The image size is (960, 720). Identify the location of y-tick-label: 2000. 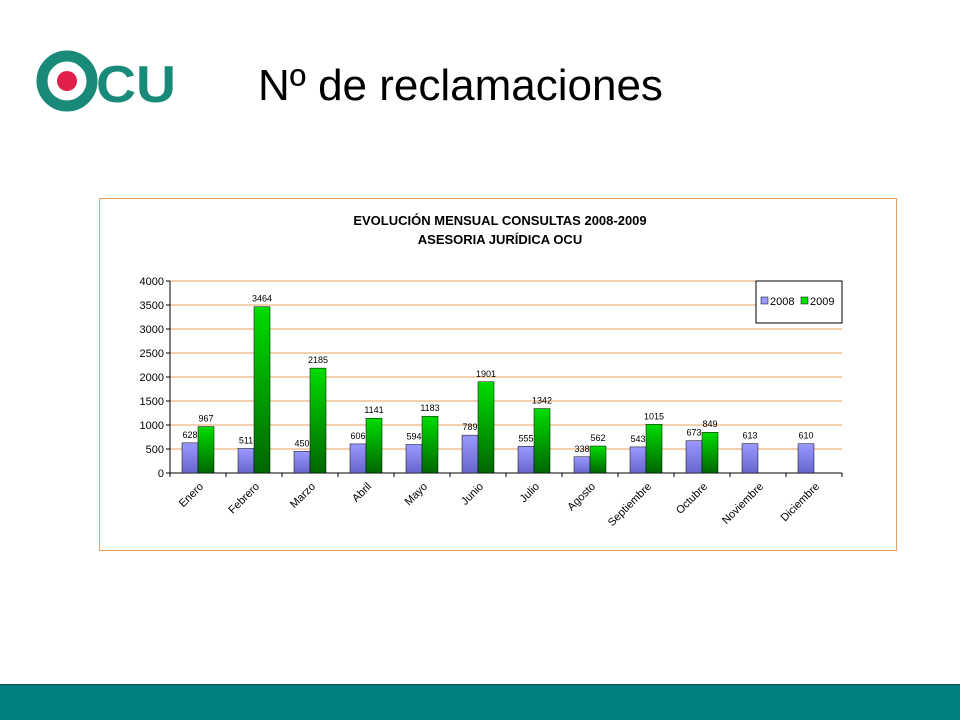
(152, 378).